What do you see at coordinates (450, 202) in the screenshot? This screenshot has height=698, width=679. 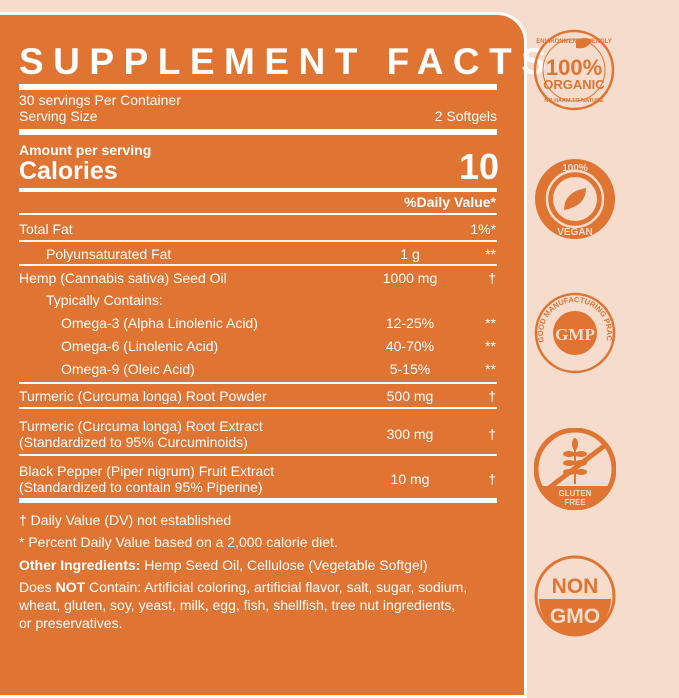 I see `daily-value-header: %Daily Value*` at bounding box center [450, 202].